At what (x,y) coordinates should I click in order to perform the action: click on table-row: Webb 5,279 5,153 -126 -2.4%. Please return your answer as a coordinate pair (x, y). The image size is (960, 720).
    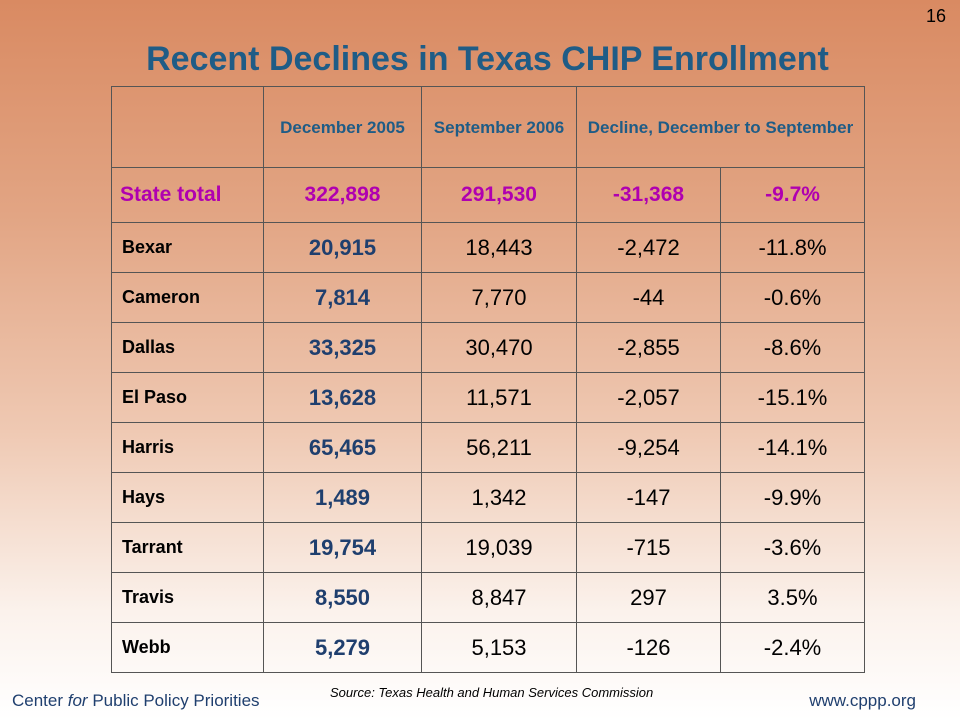
    Looking at the image, I should click on (488, 647).